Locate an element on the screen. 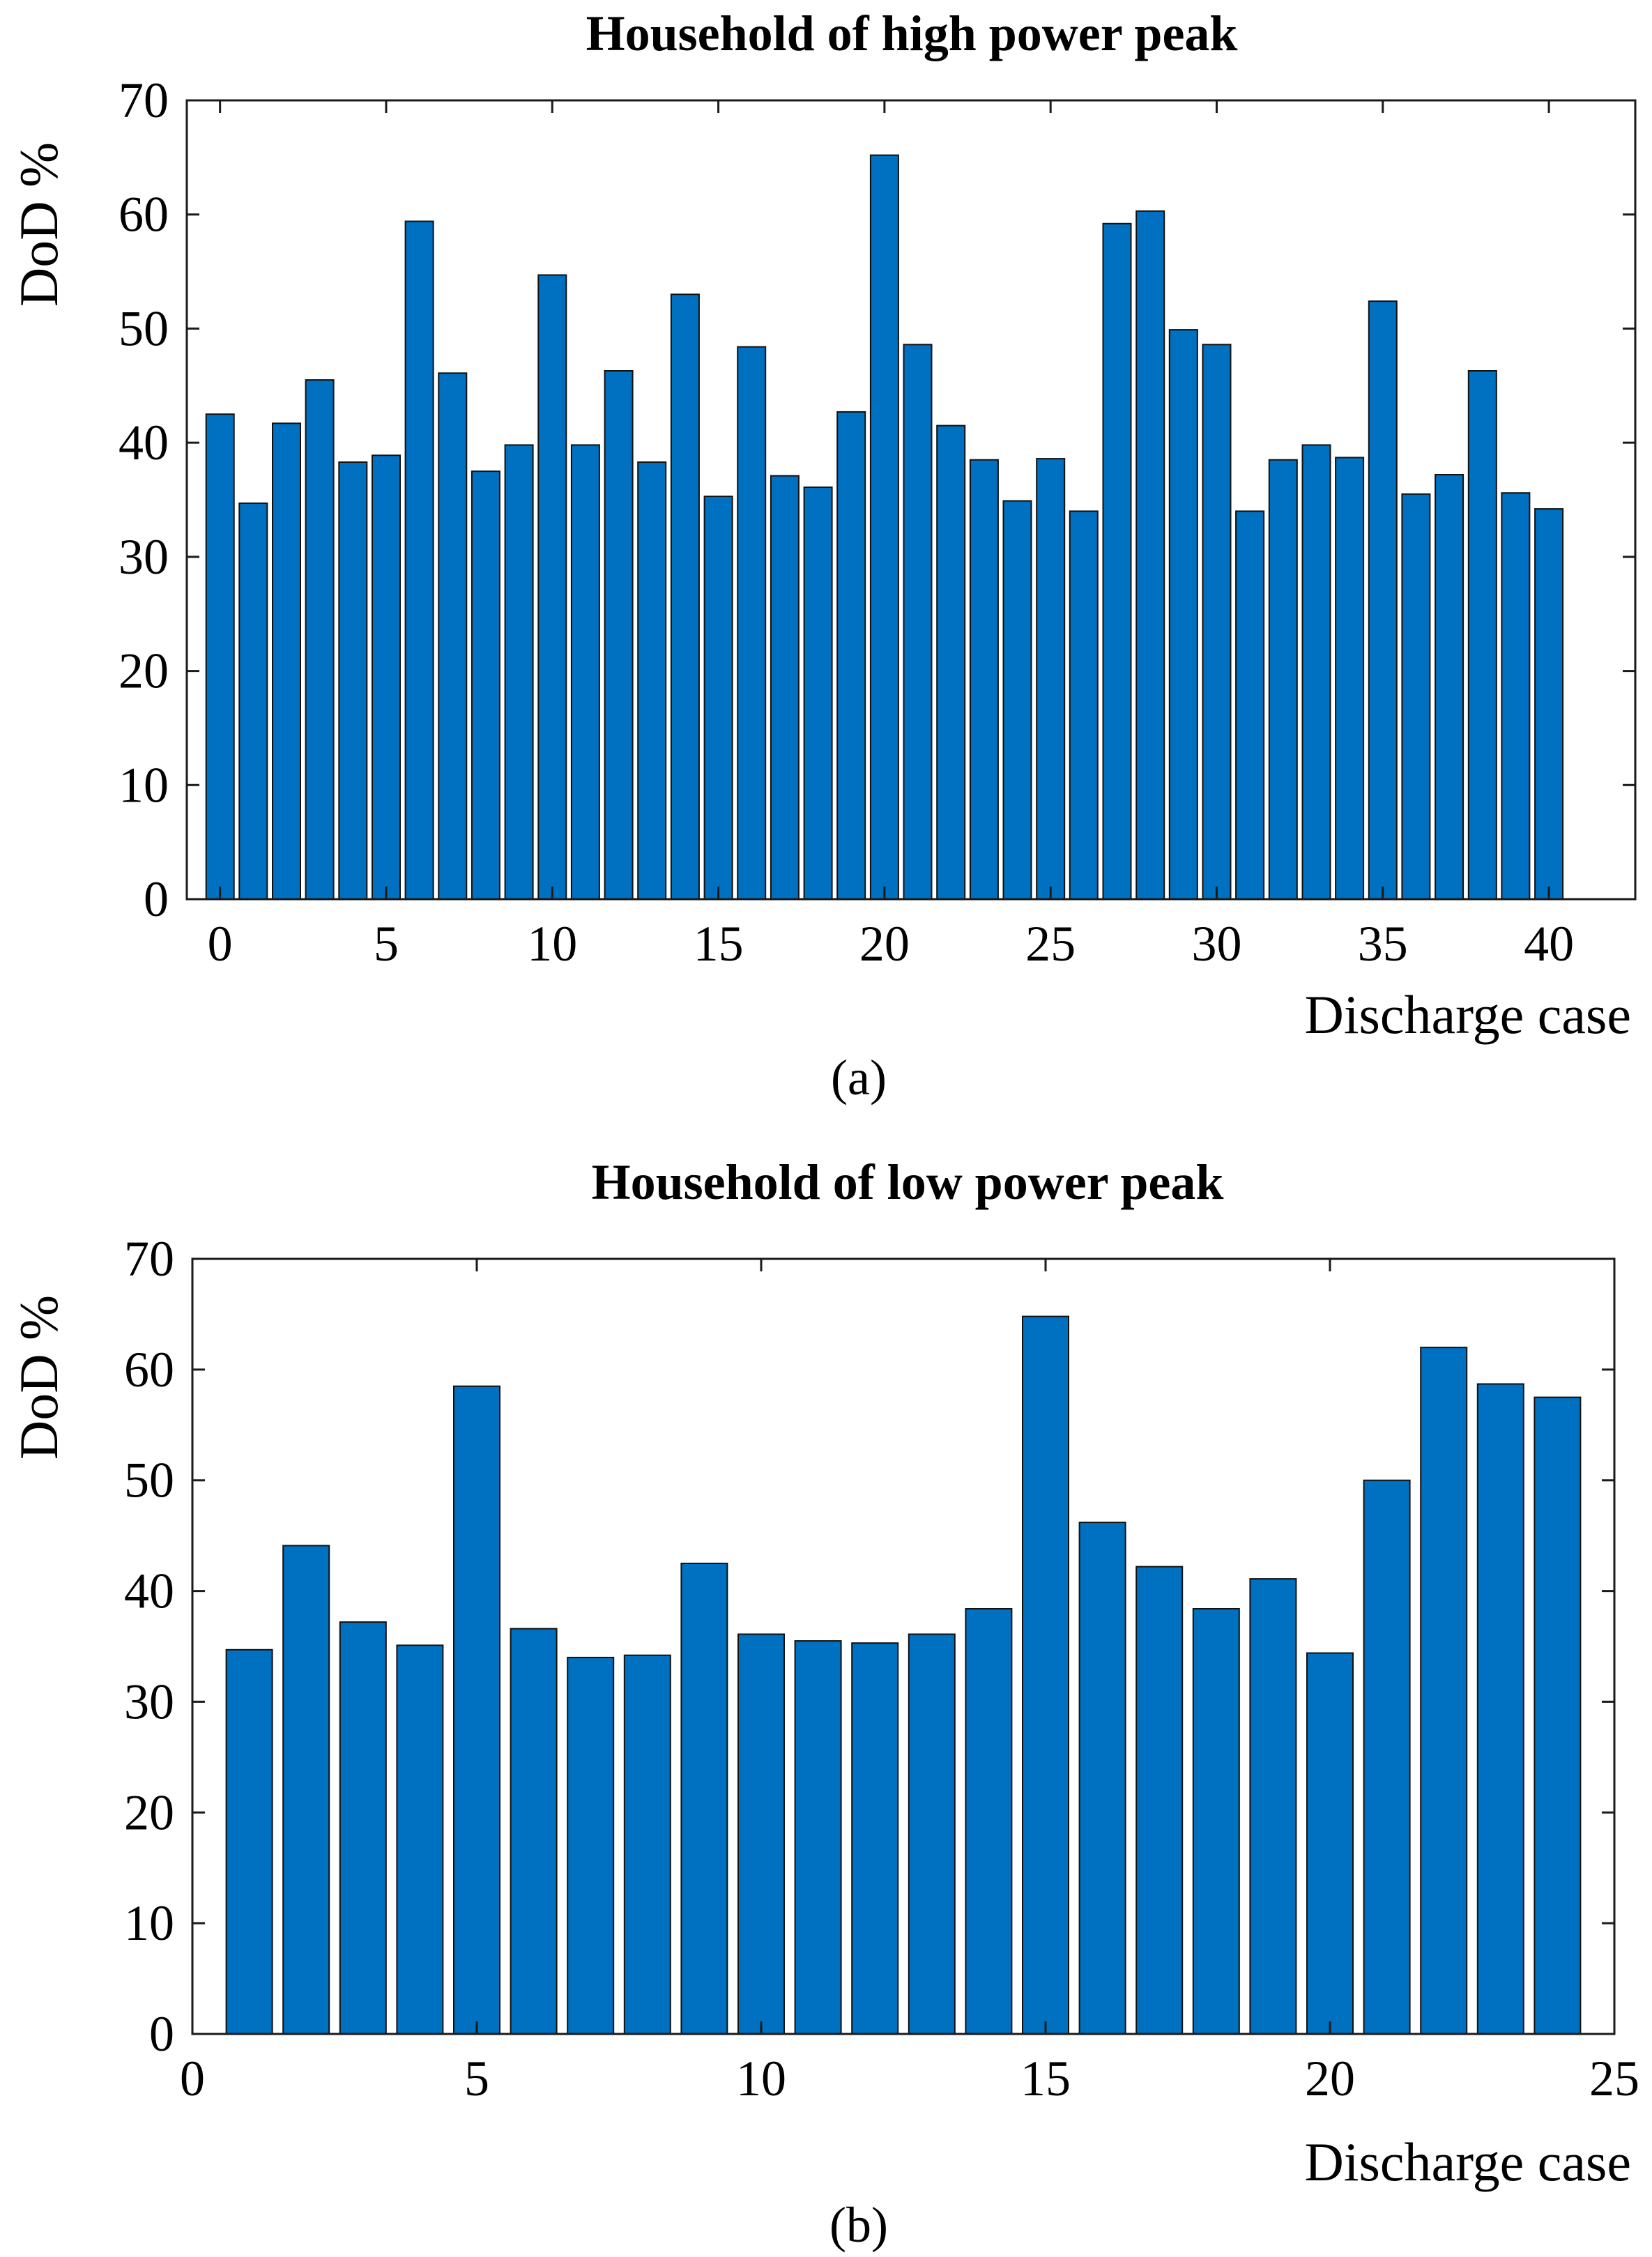 Image resolution: width=1652 pixels, height=2257 pixels. y-tick-label: 60 is located at coordinates (149, 1370).